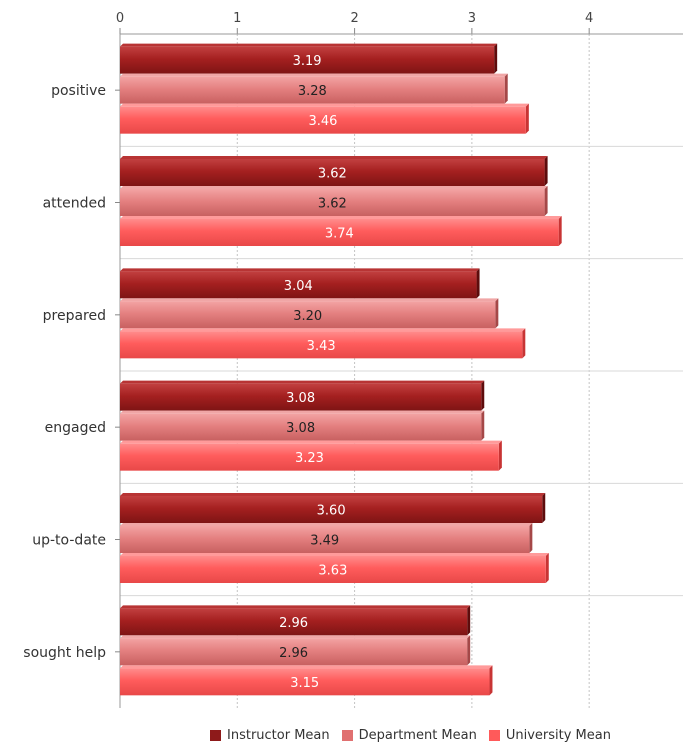 Image resolution: width=697 pixels, height=750 pixels. I want to click on category-label: up-to-date, so click(69, 541).